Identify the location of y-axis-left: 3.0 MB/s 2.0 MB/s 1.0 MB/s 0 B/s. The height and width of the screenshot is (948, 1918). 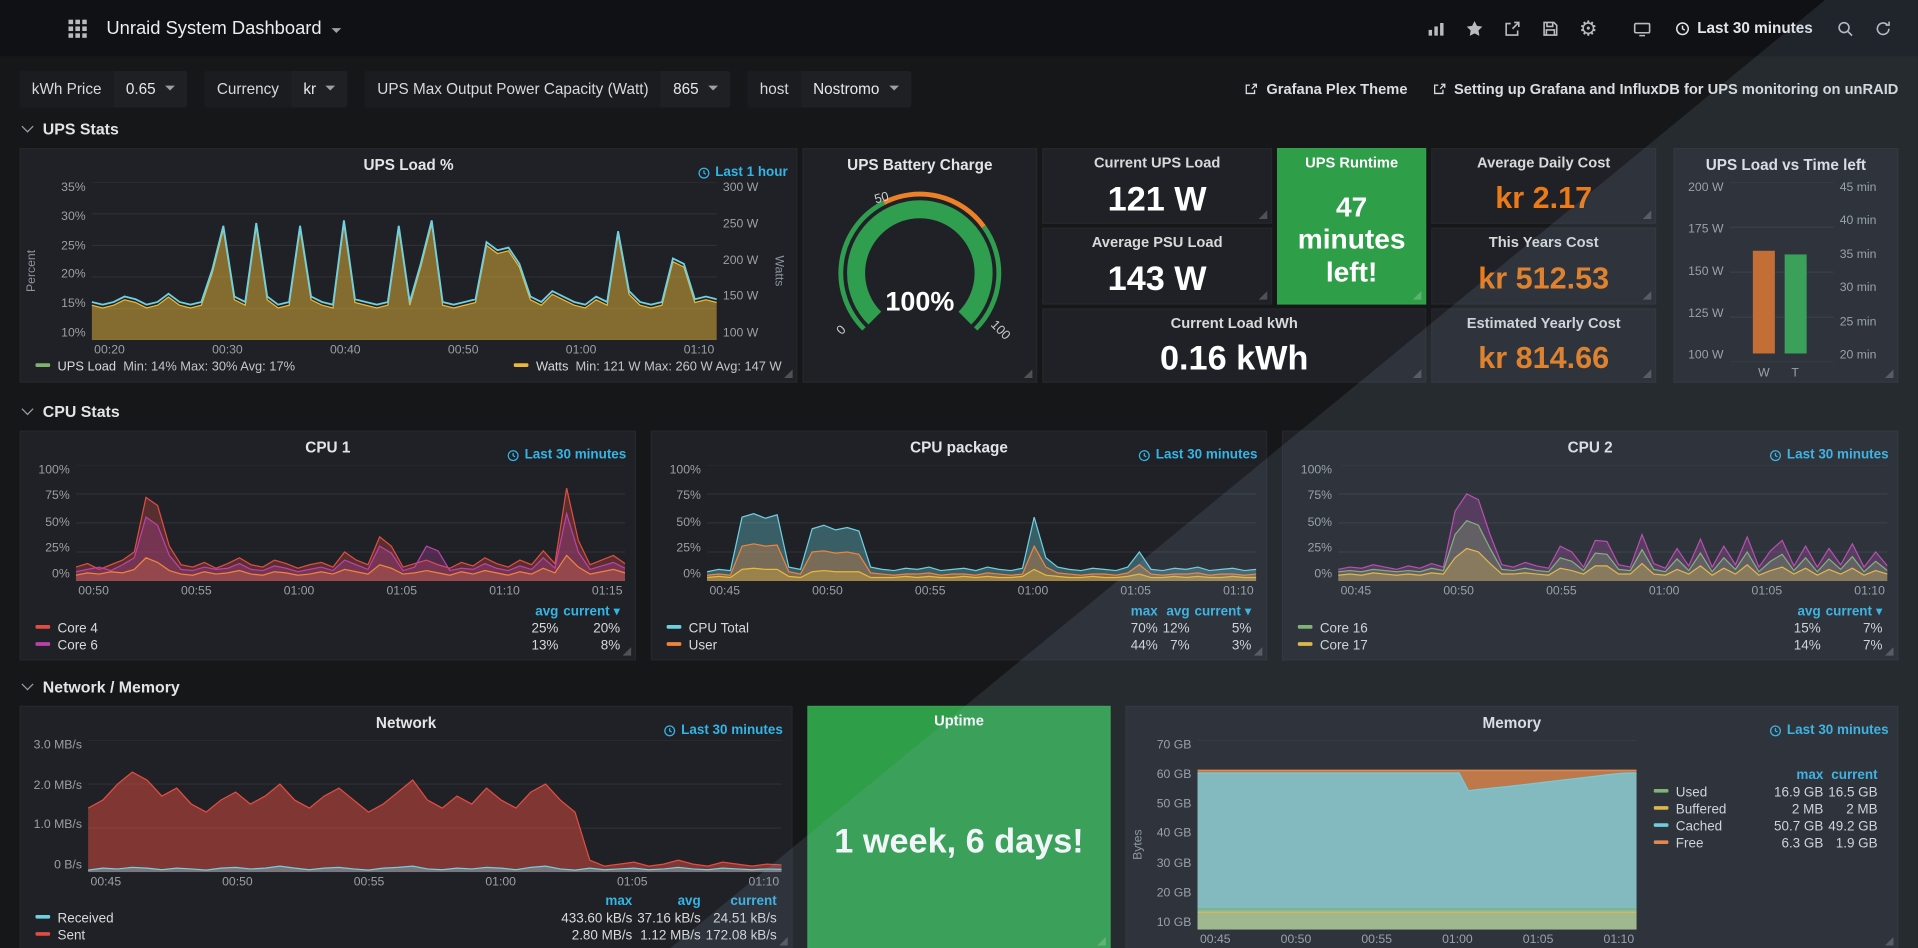
(56, 815).